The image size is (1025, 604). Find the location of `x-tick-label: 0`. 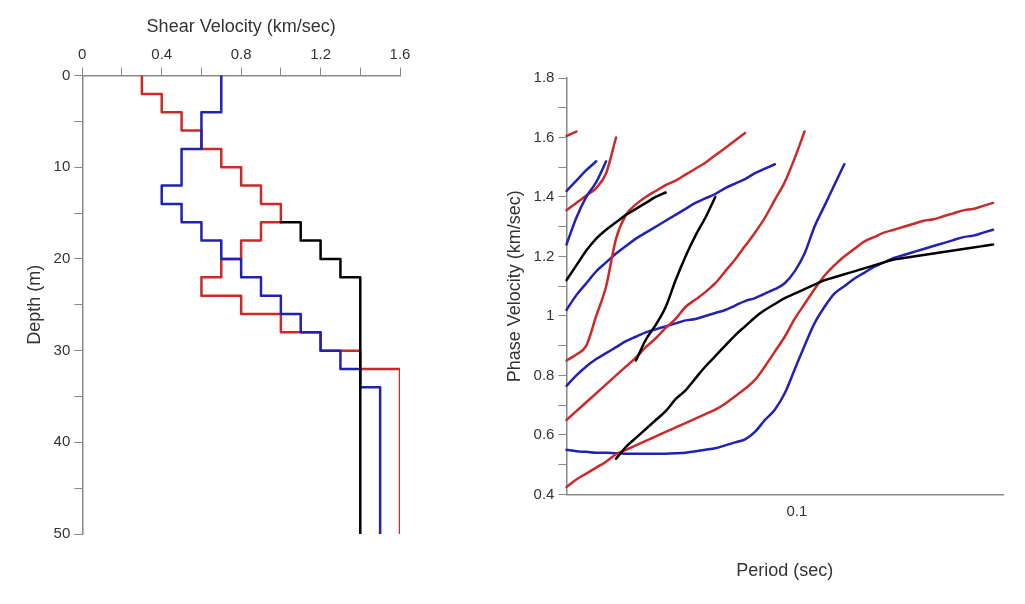

x-tick-label: 0 is located at coordinates (82, 53).